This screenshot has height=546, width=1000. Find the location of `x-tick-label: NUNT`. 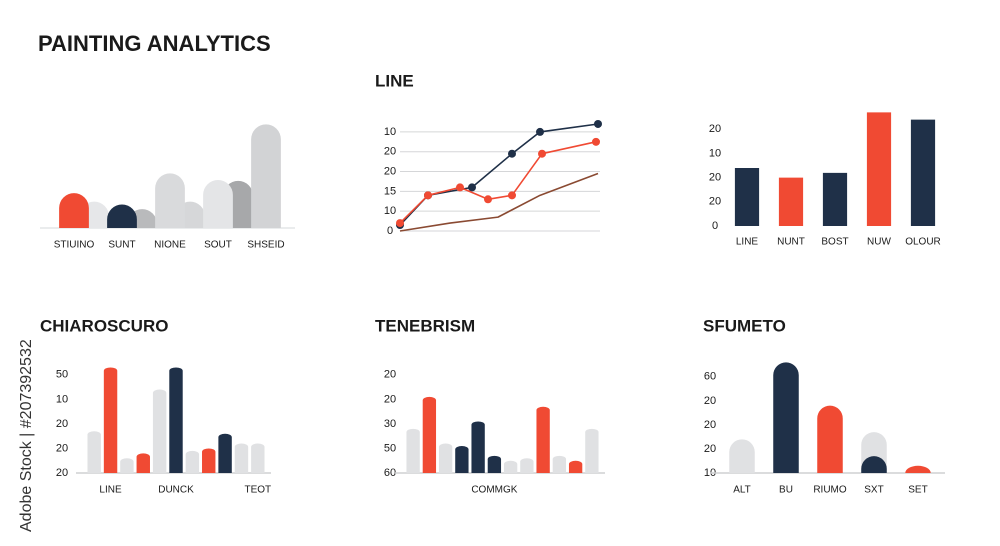

x-tick-label: NUNT is located at coordinates (791, 242).